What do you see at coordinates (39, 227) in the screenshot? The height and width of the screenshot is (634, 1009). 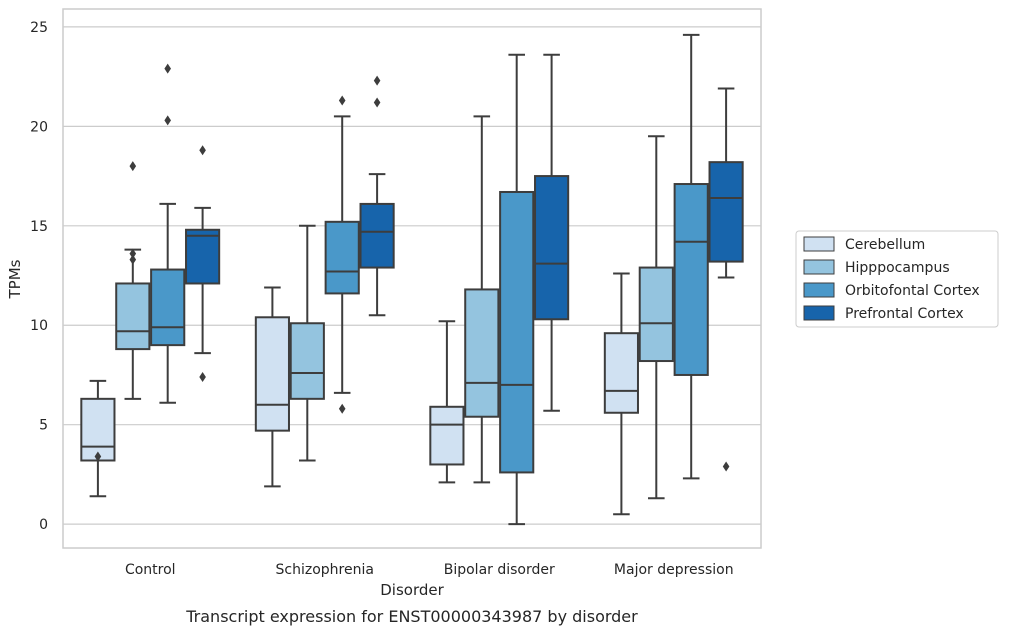 I see `y-tick-label: 15` at bounding box center [39, 227].